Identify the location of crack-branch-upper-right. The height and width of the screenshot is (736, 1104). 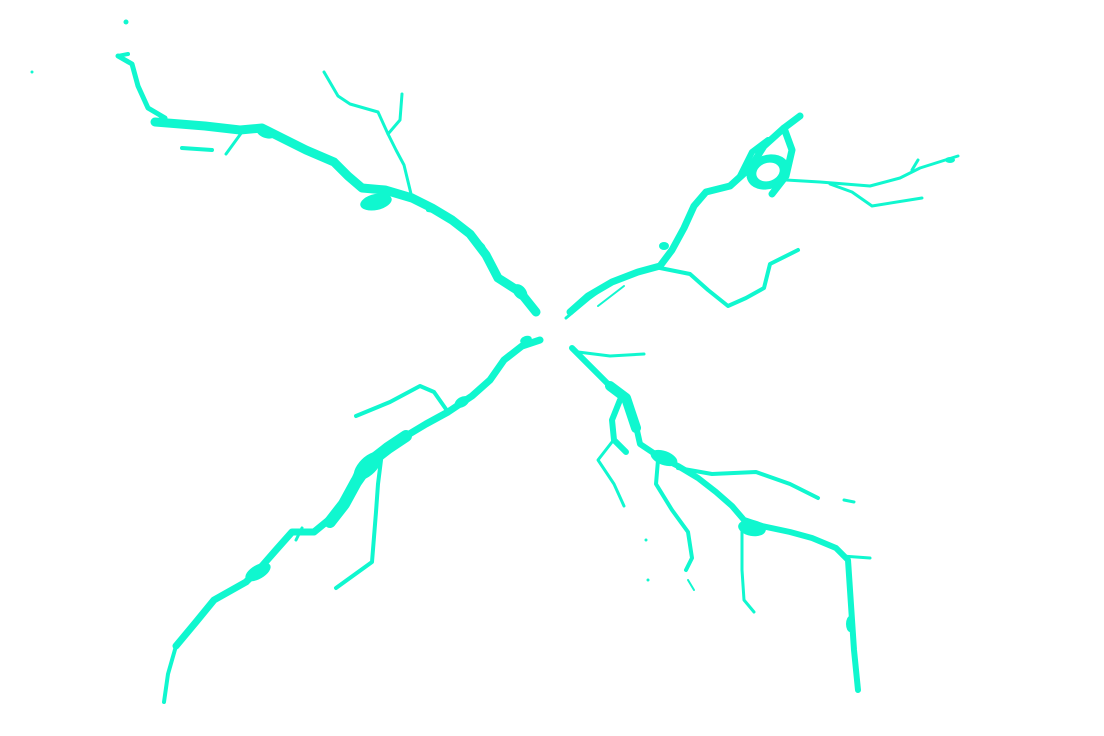
(762, 216).